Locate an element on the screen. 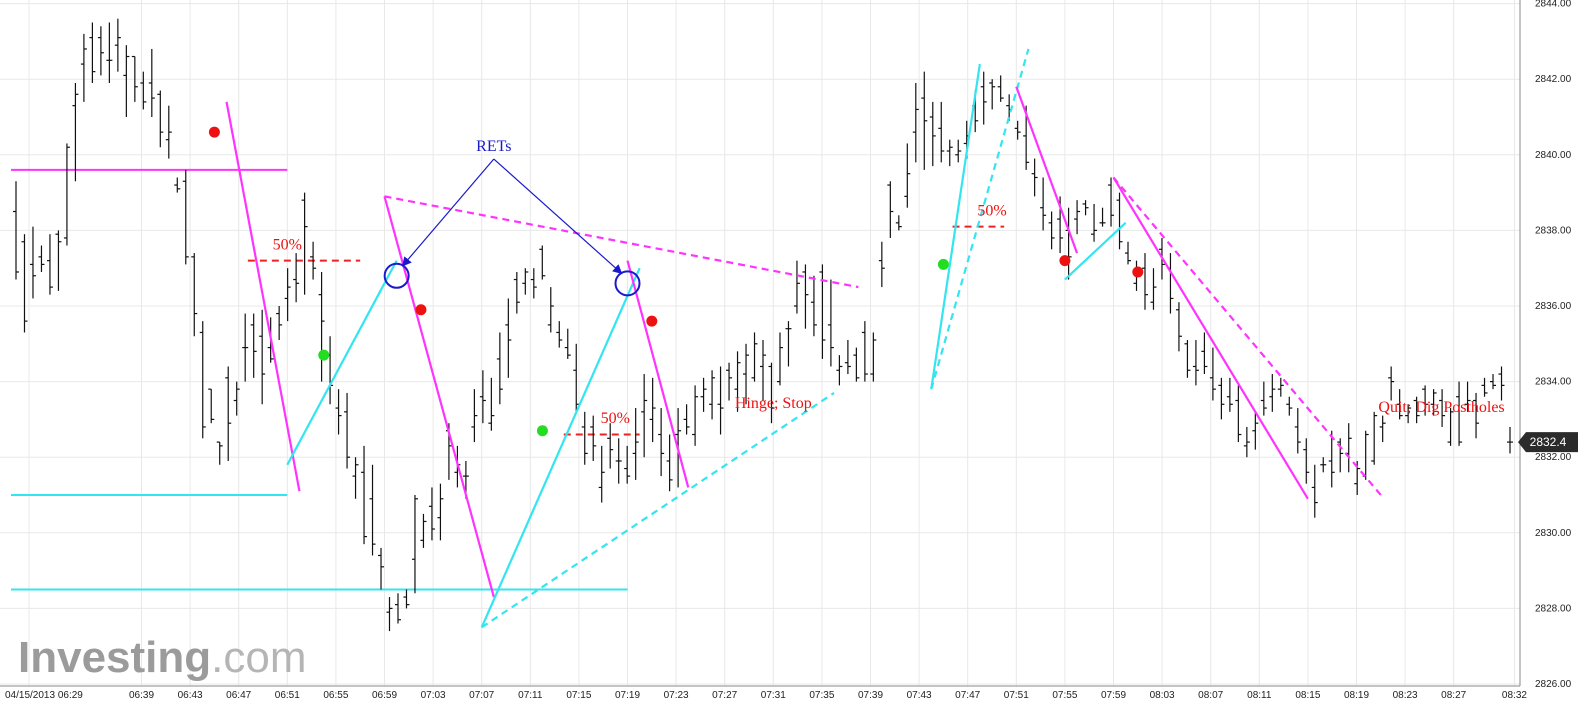 The image size is (1580, 712). x-tick-label: 08:32 is located at coordinates (1514, 695).